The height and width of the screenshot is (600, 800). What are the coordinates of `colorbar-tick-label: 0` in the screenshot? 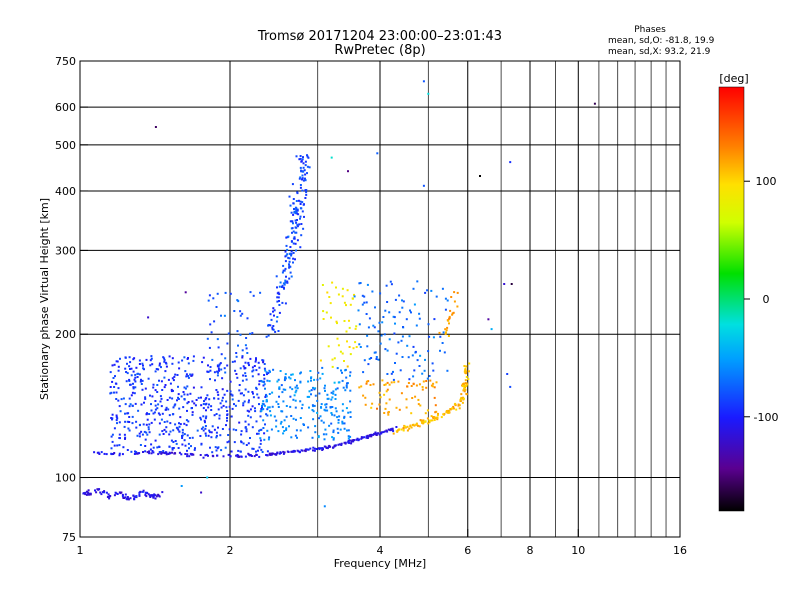 It's located at (766, 299).